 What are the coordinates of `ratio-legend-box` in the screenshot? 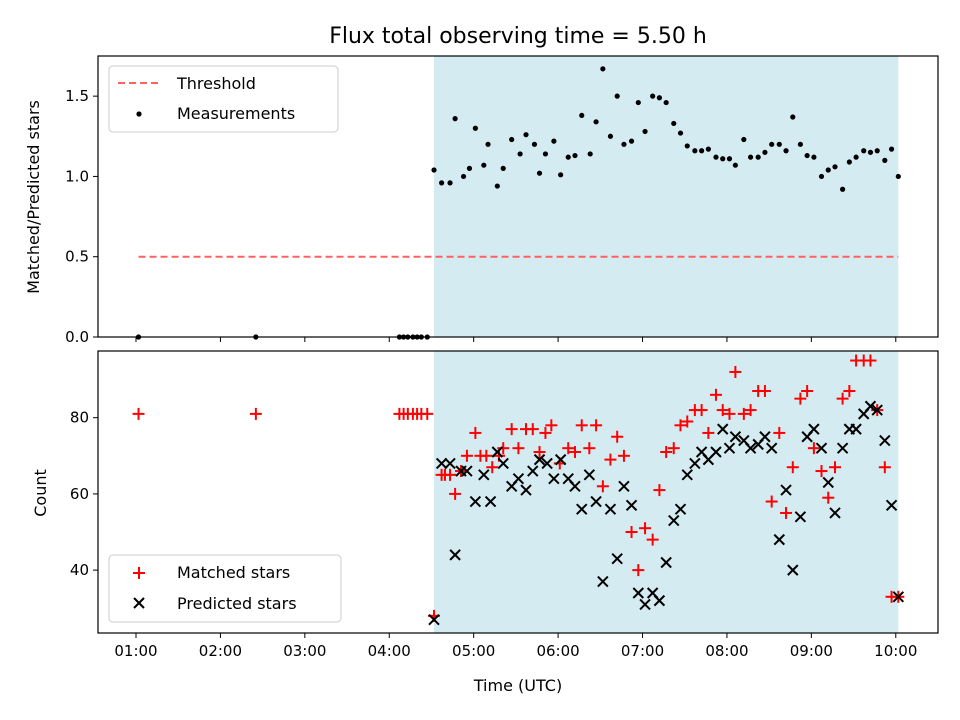 It's located at (223, 99).